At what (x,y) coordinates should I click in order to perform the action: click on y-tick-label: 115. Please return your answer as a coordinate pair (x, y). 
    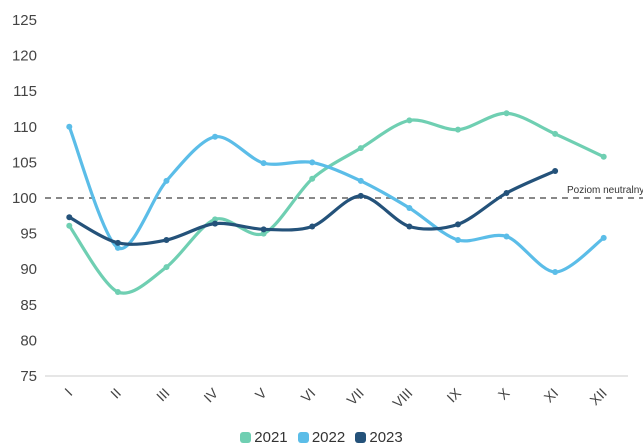
    Looking at the image, I should click on (25, 91).